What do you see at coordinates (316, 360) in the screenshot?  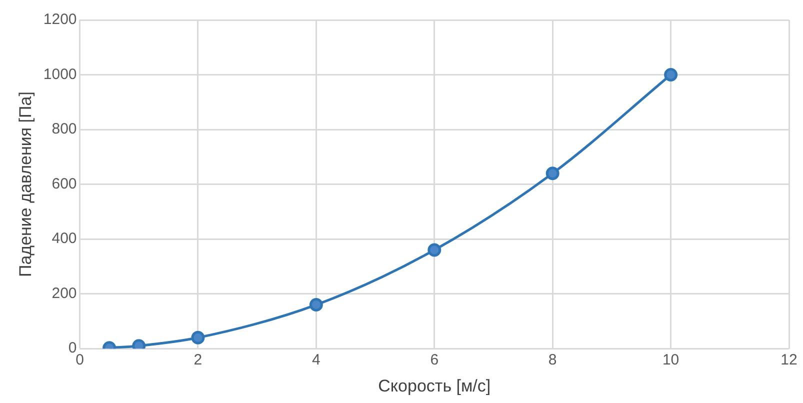 I see `x-tick-label: 4` at bounding box center [316, 360].